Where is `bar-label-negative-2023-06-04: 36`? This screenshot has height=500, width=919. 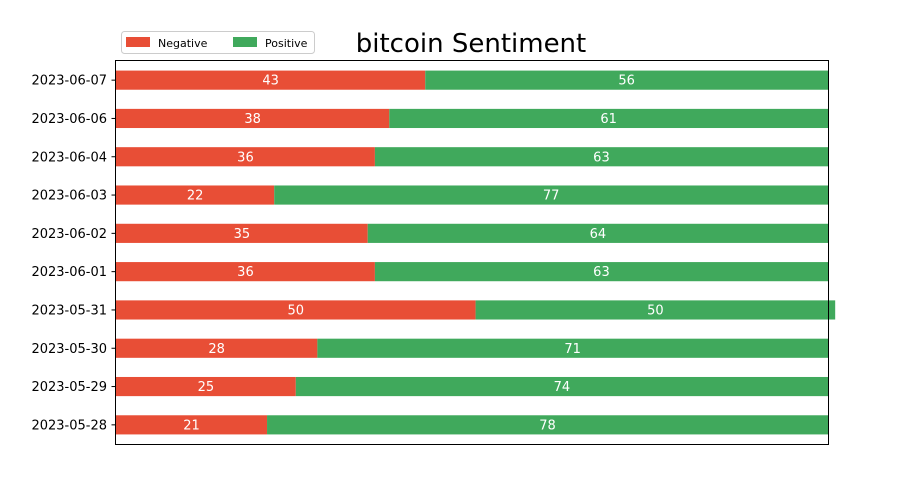 bar-label-negative-2023-06-04: 36 is located at coordinates (245, 157).